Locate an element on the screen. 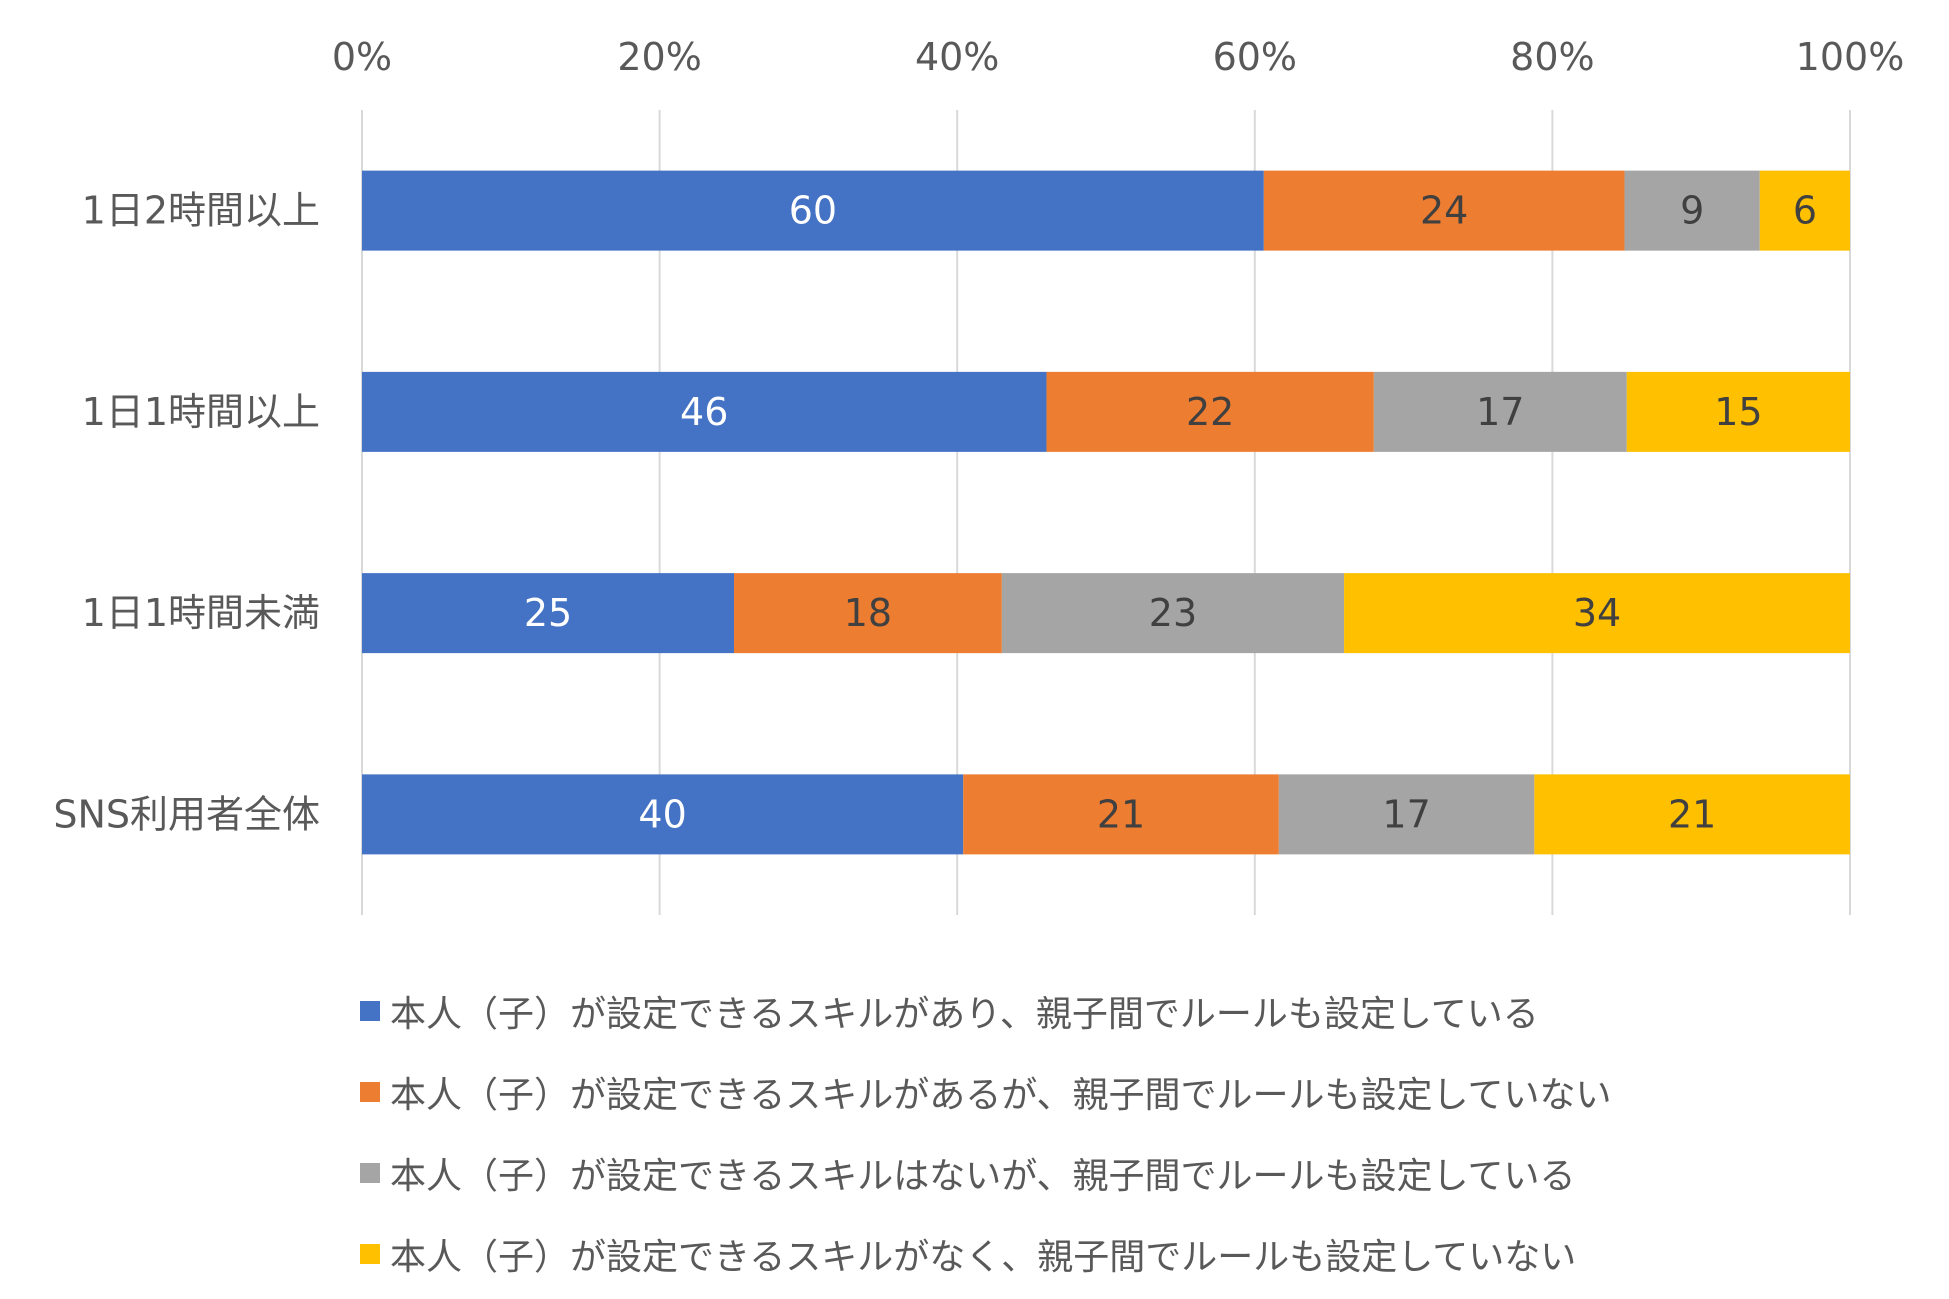  x-tick-label: 60% is located at coordinates (1255, 57).